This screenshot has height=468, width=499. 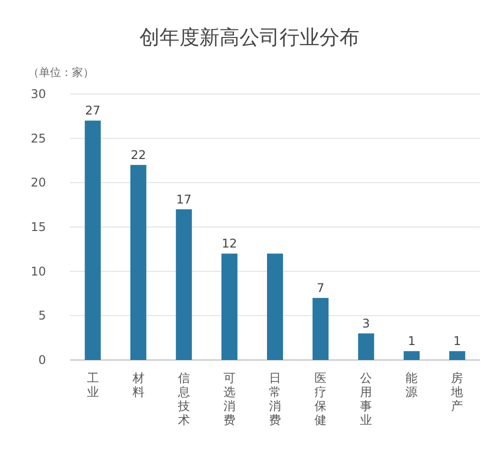 I want to click on x-tick-label: 日常消费, so click(x=275, y=399).